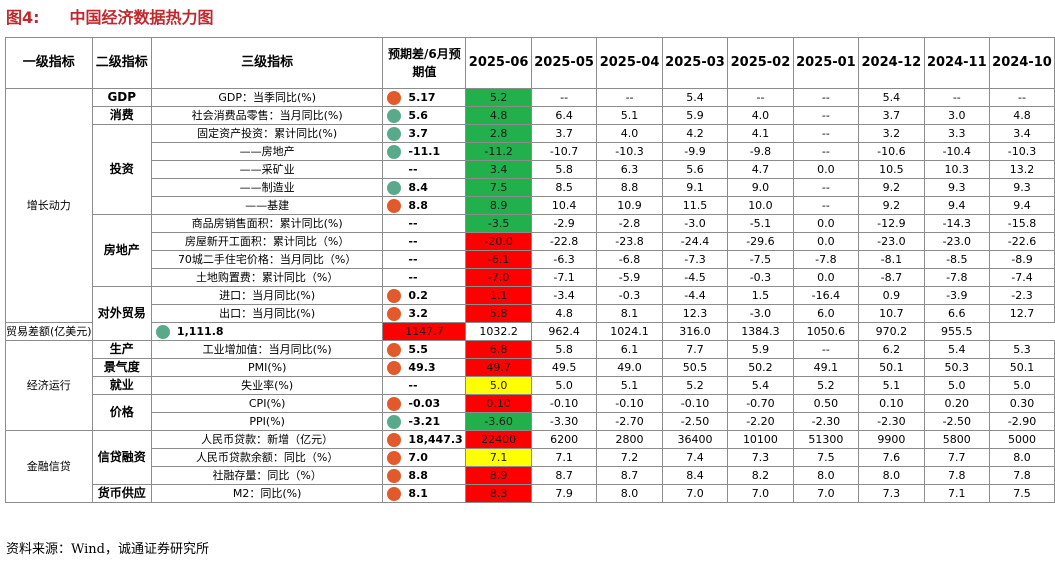 This screenshot has height=561, width=1055. What do you see at coordinates (1022, 493) in the screenshot?
I see `value-cell: 7.5` at bounding box center [1022, 493].